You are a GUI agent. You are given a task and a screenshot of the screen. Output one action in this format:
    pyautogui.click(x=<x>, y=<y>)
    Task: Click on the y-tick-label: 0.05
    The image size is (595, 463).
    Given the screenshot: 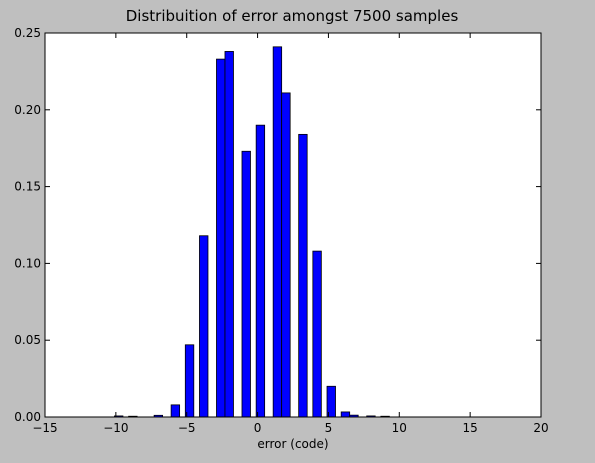 What is the action you would take?
    pyautogui.click(x=27, y=340)
    